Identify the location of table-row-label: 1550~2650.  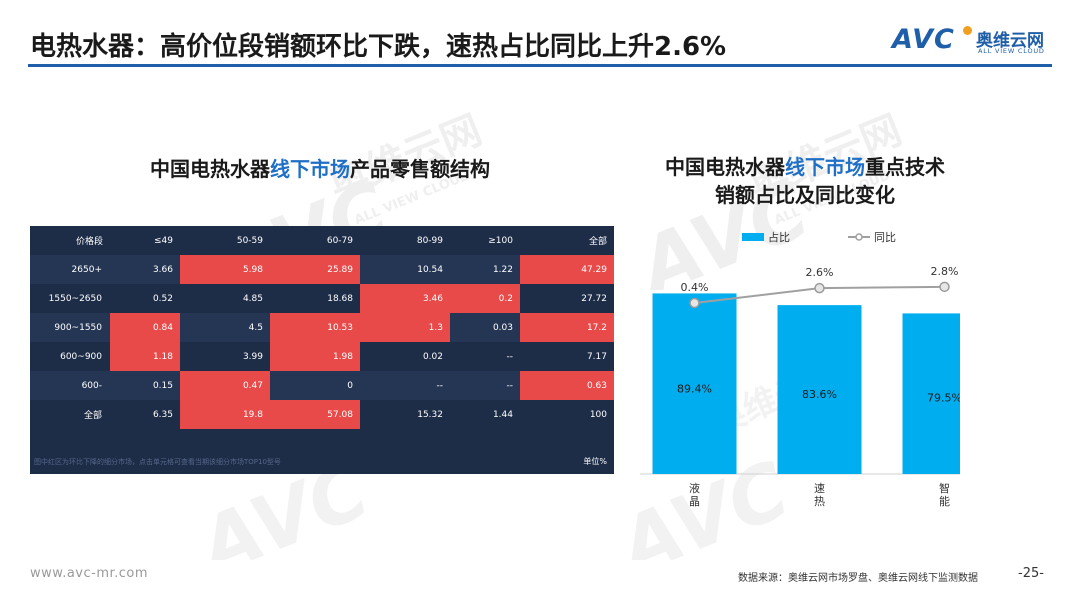
(70, 298).